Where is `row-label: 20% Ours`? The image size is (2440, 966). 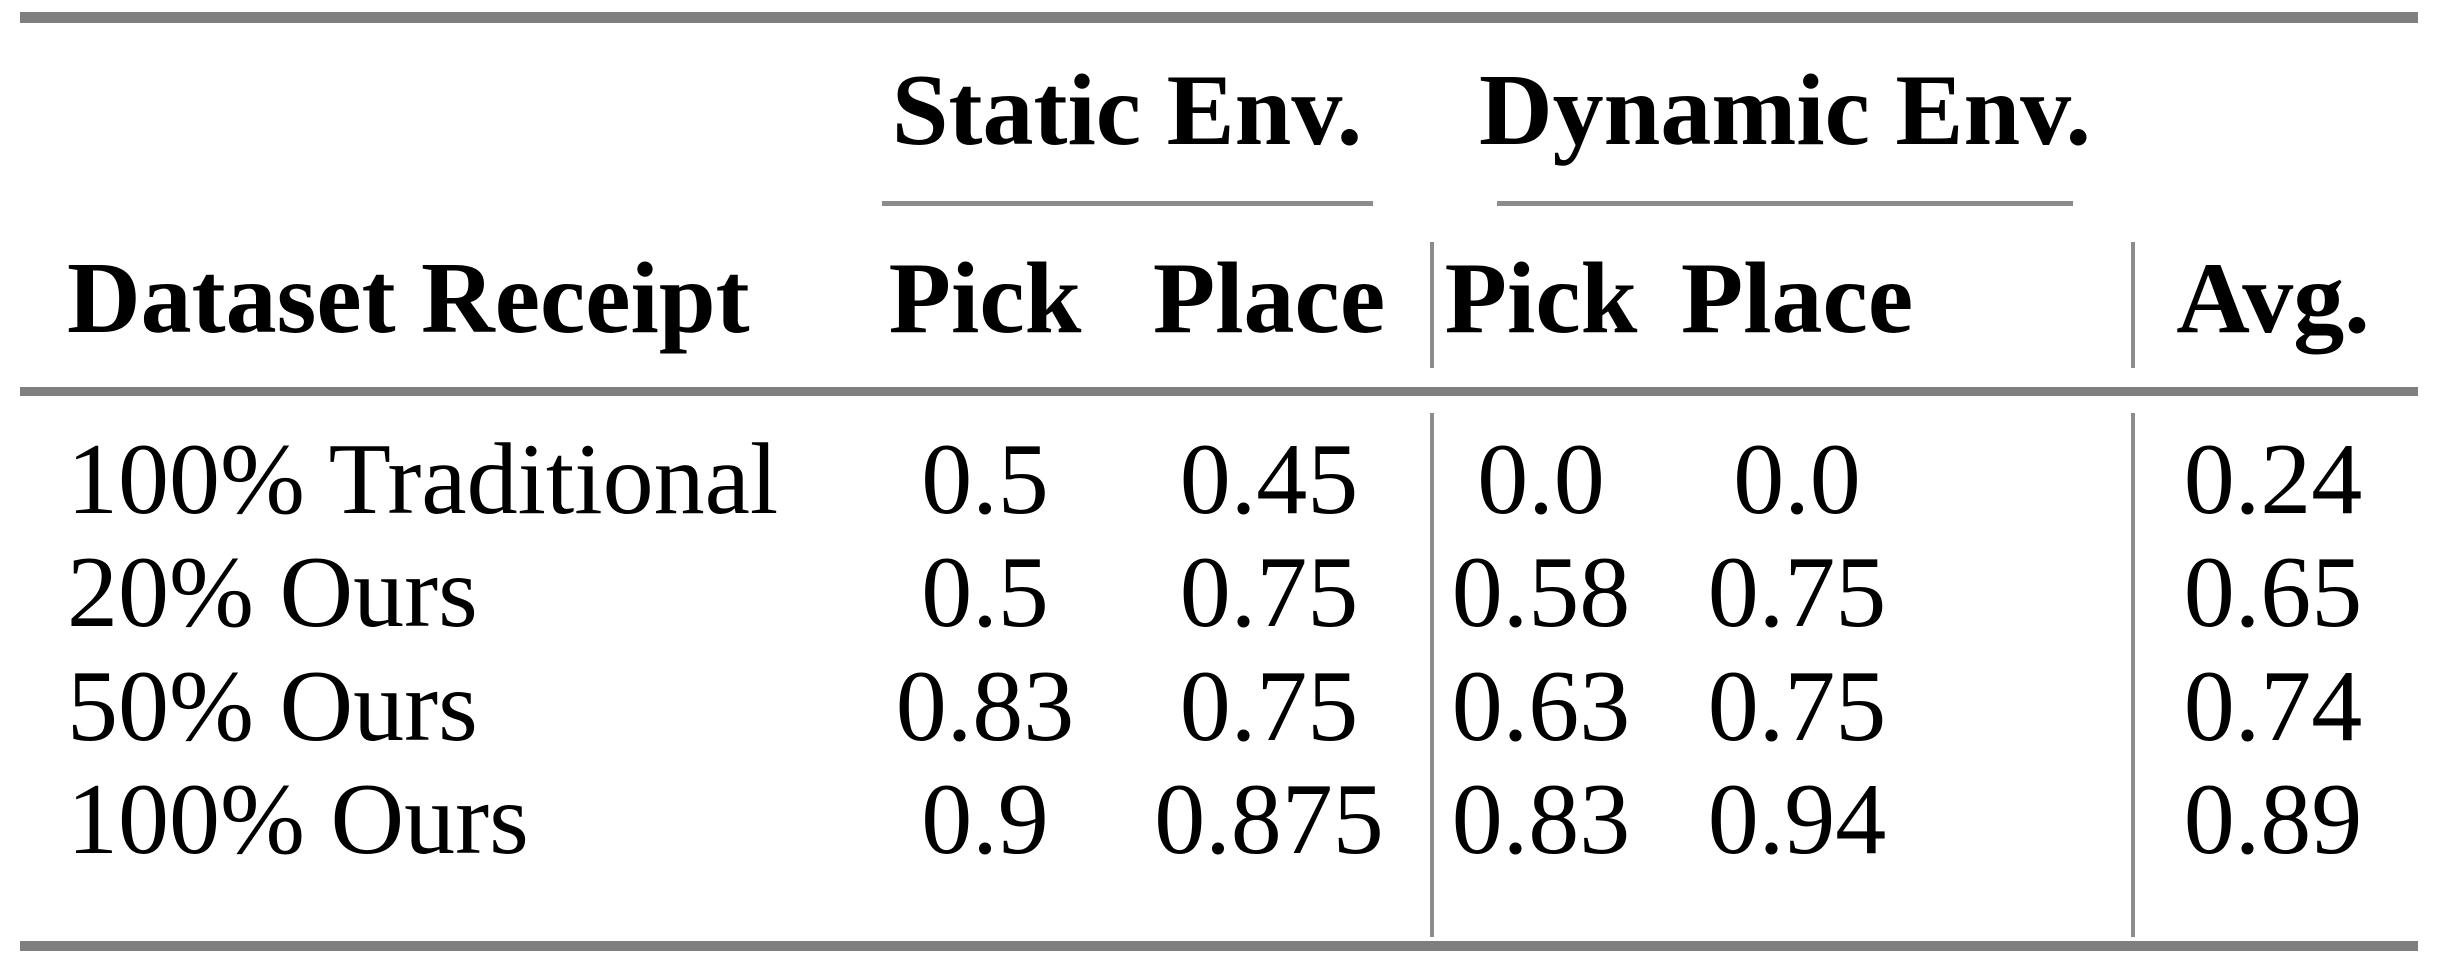
row-label: 20% Ours is located at coordinates (272, 592).